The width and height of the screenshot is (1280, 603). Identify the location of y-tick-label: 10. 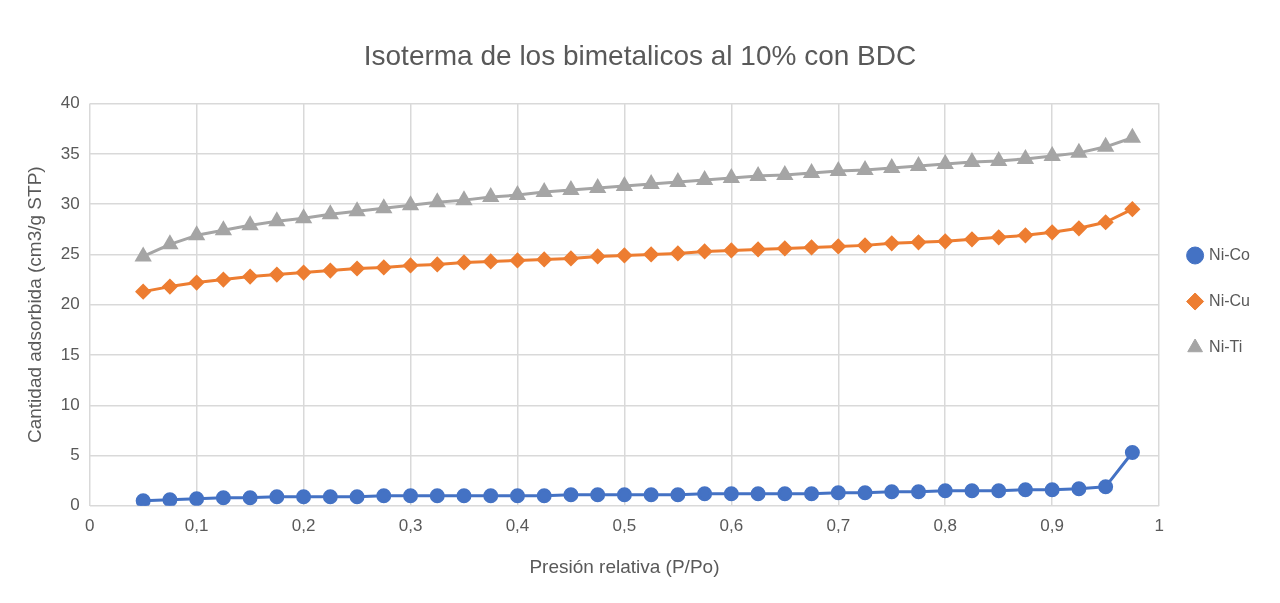
(70, 404).